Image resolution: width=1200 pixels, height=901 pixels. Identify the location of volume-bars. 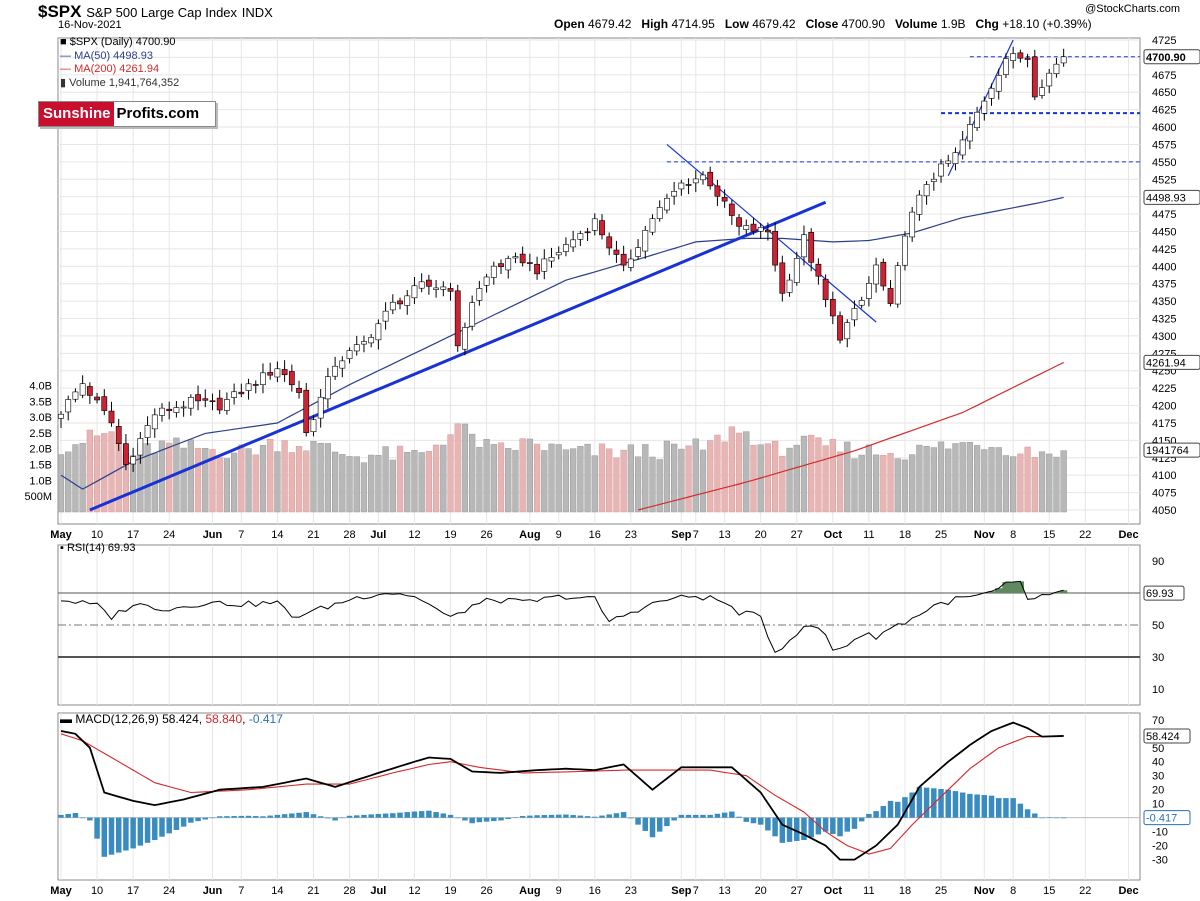
(562, 468).